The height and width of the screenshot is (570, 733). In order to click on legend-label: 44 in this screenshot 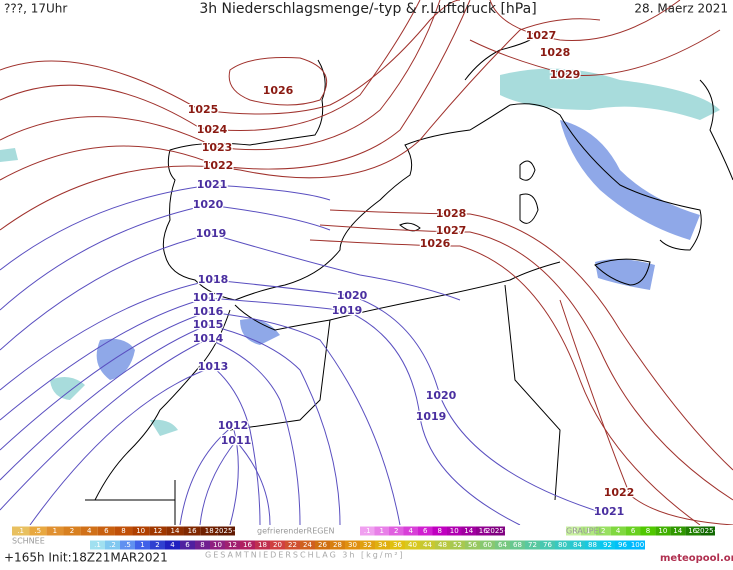, I will do `click(427, 545)`.